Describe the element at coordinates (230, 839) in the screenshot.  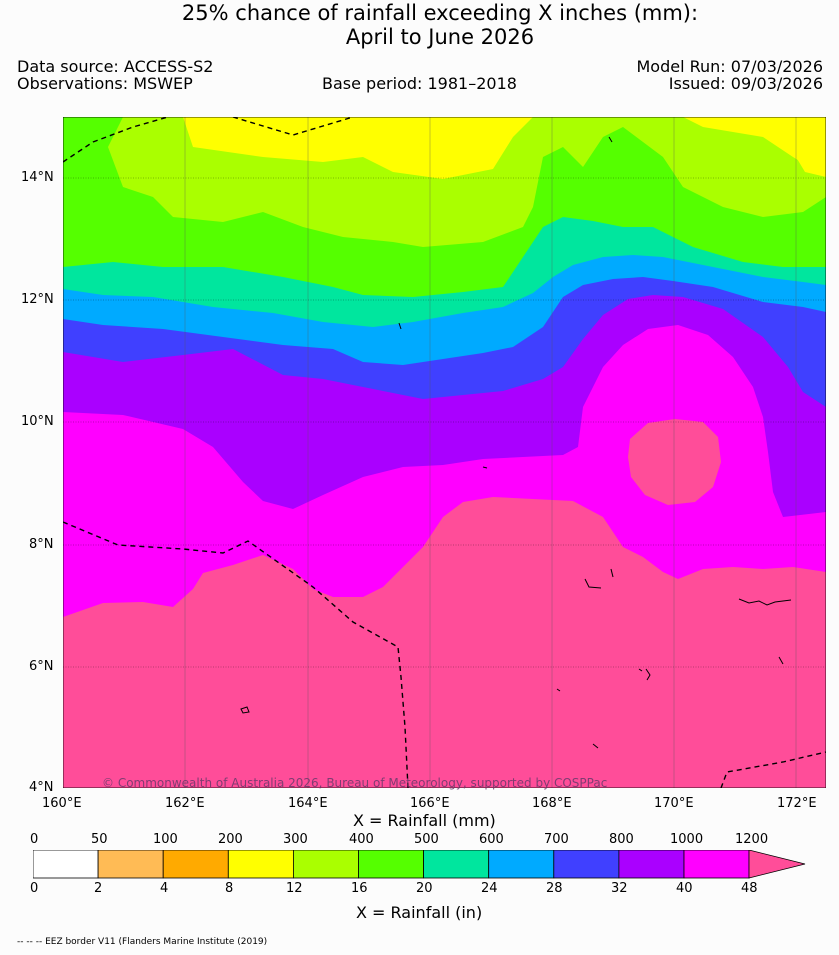
I see `mm-tick-200: 200` at that location.